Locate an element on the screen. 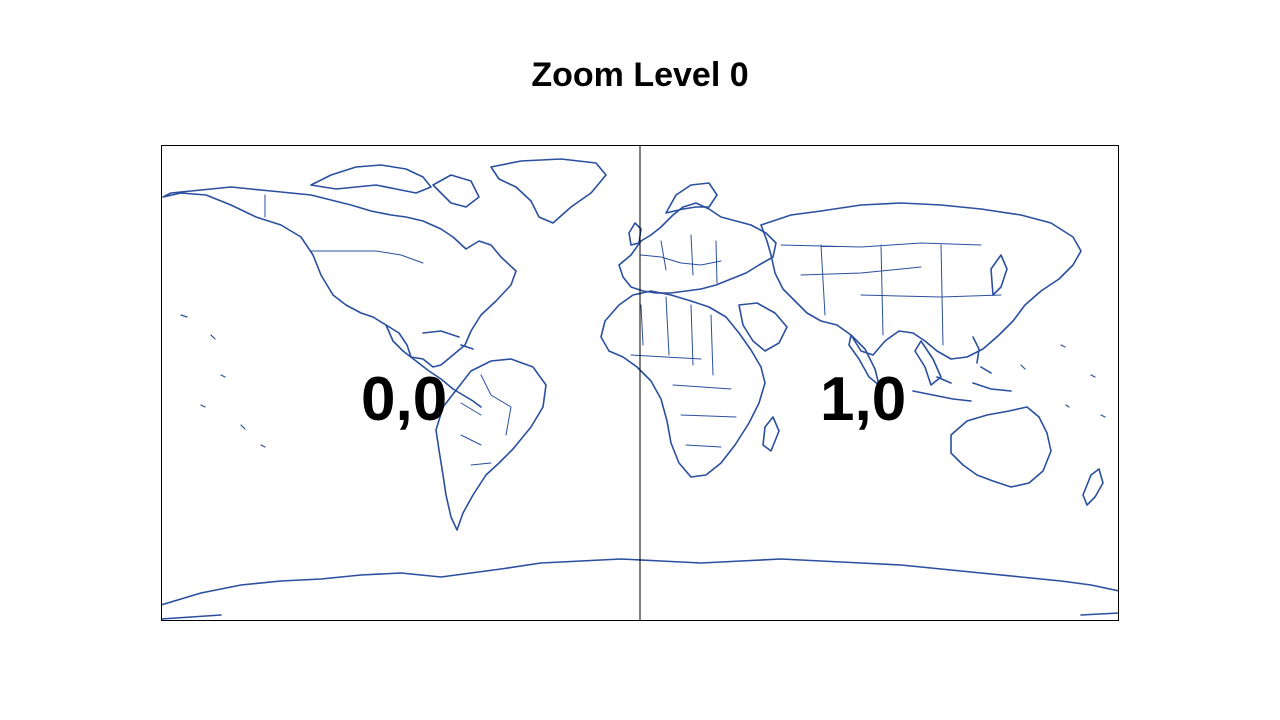 This screenshot has height=720, width=1280. antarctica-bottom-edge is located at coordinates (640, 616).